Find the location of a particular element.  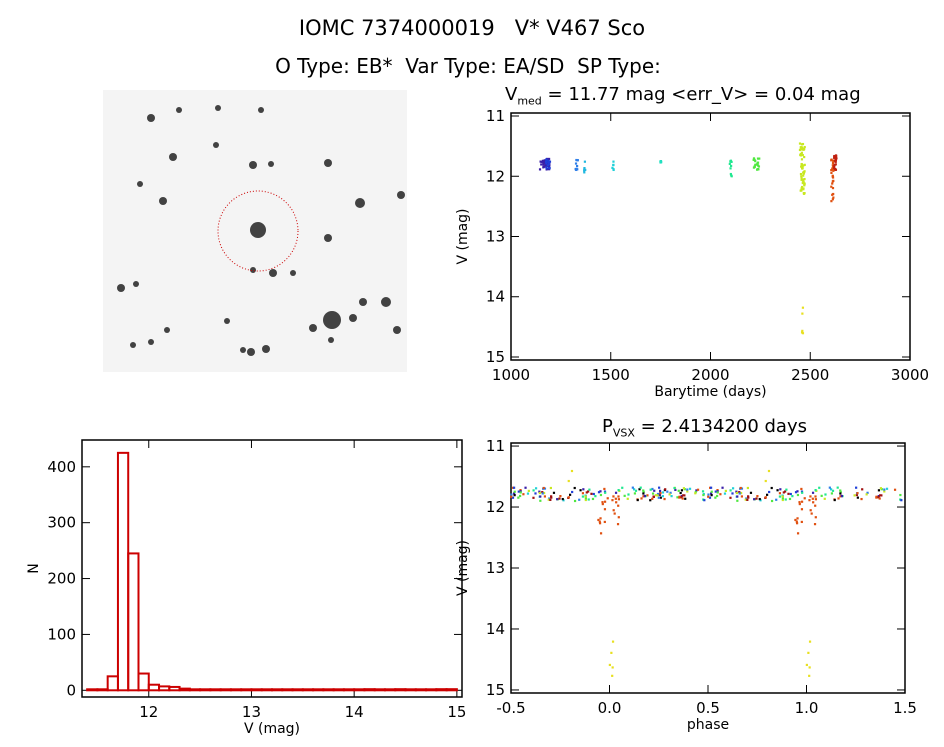

lc-xtick-label: 2500 is located at coordinates (810, 375).